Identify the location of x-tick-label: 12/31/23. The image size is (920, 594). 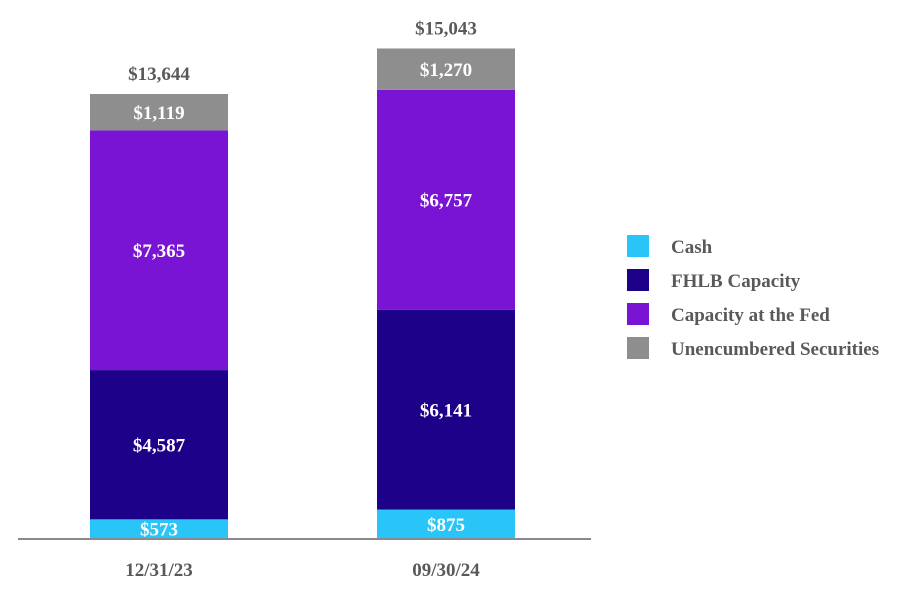
(159, 570).